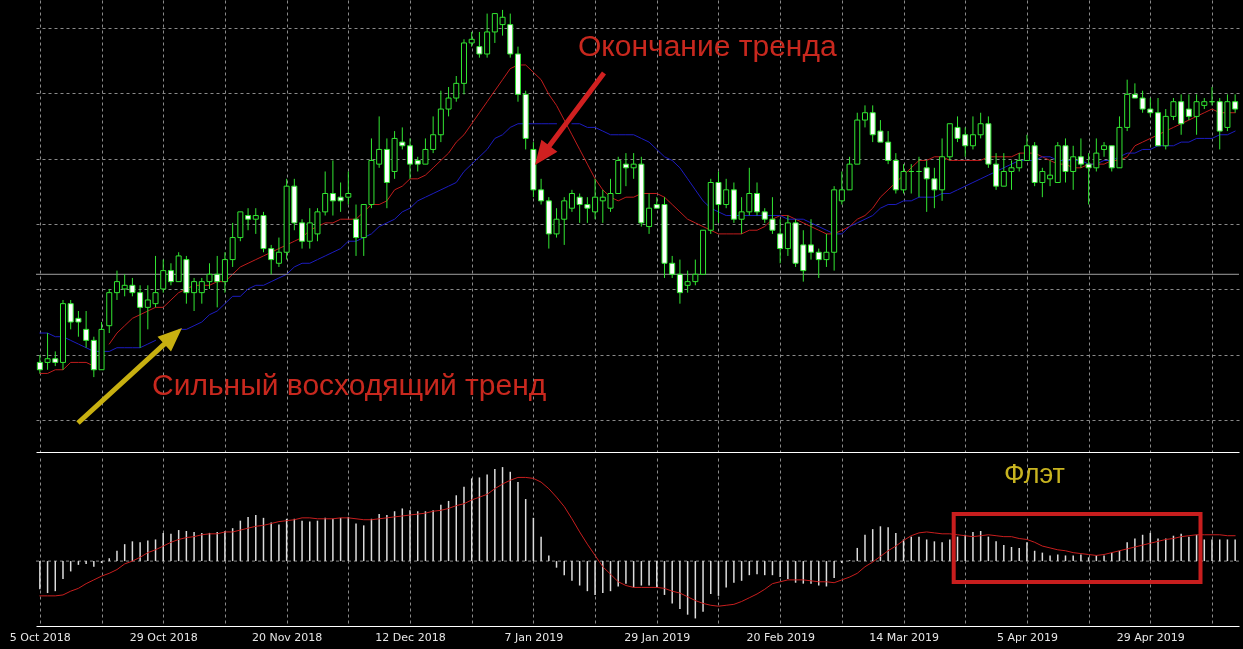  I want to click on annotation: Флэт, so click(1034, 474).